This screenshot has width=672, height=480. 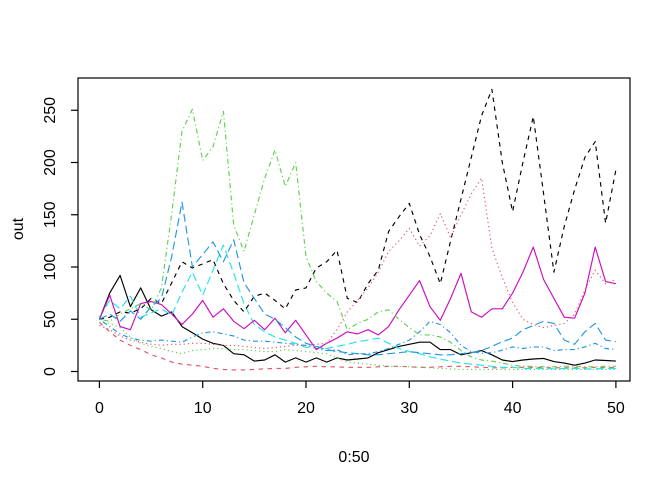 What do you see at coordinates (50, 267) in the screenshot?
I see `y-tick-label: 100` at bounding box center [50, 267].